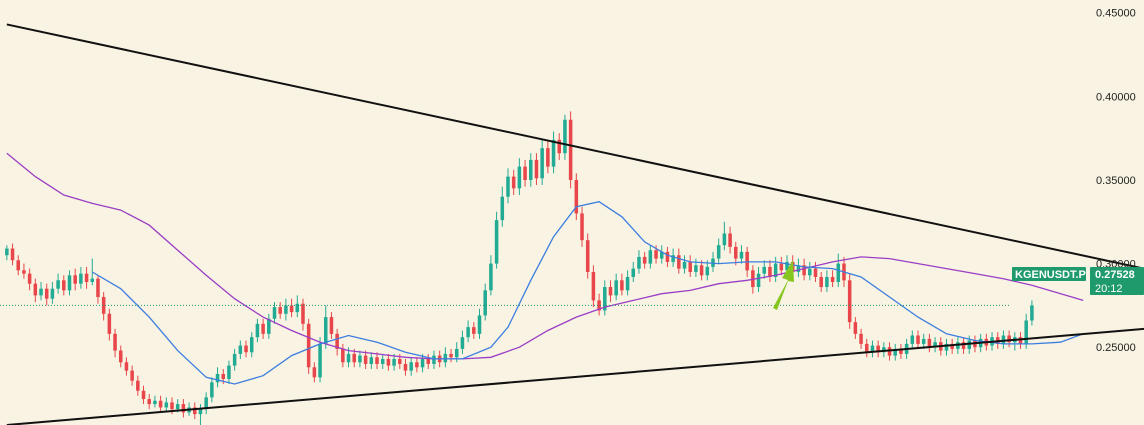  What do you see at coordinates (1109, 289) in the screenshot?
I see `countdown-label: 20:12` at bounding box center [1109, 289].